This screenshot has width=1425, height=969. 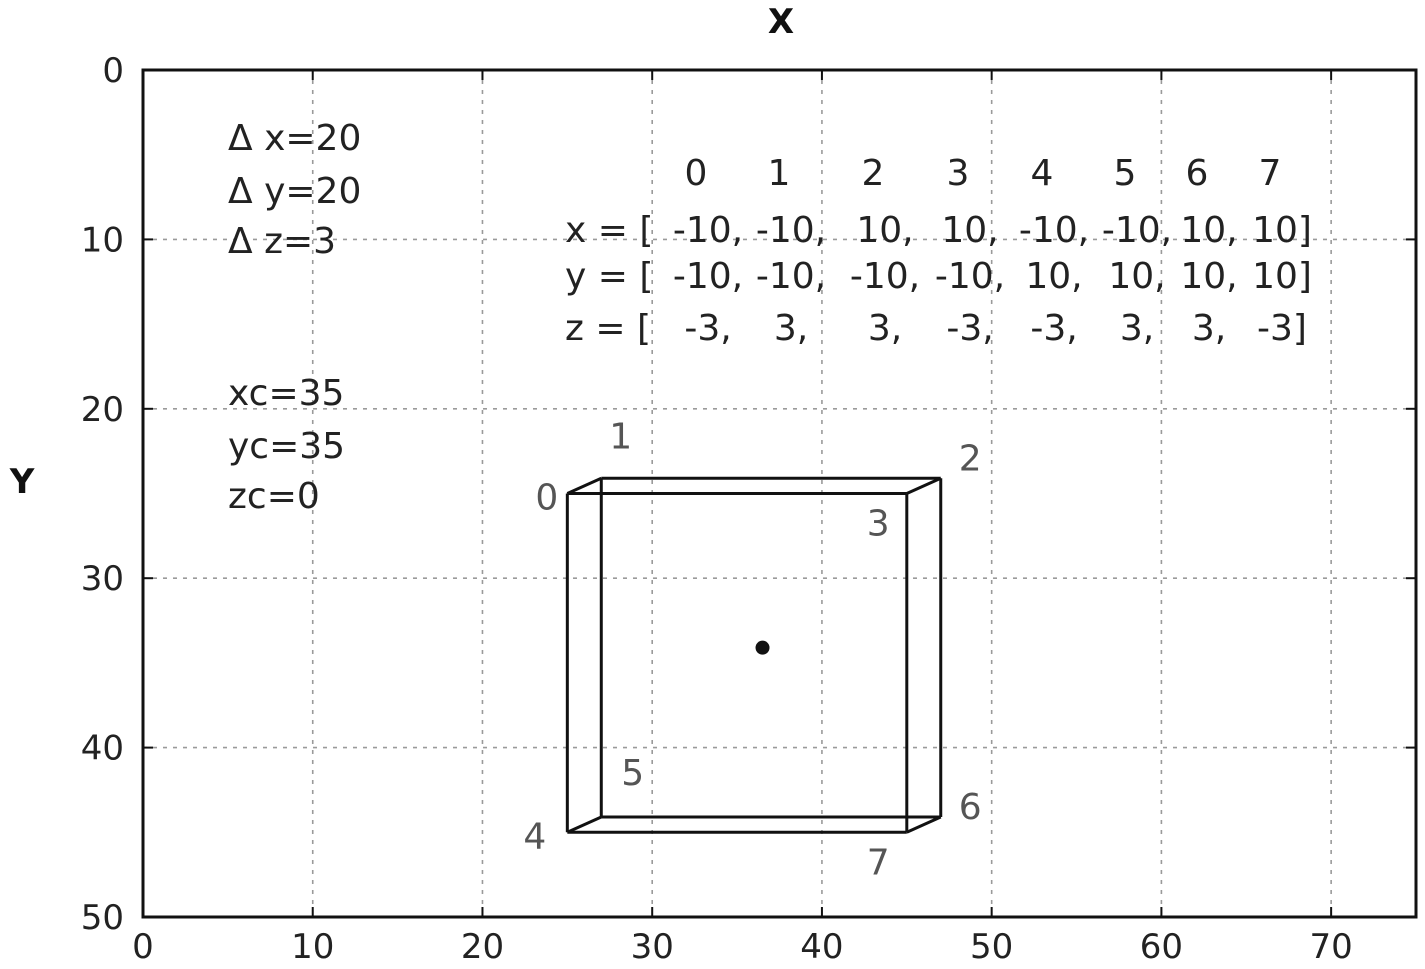 I want to click on x-tick-label: 0, so click(x=143, y=947).